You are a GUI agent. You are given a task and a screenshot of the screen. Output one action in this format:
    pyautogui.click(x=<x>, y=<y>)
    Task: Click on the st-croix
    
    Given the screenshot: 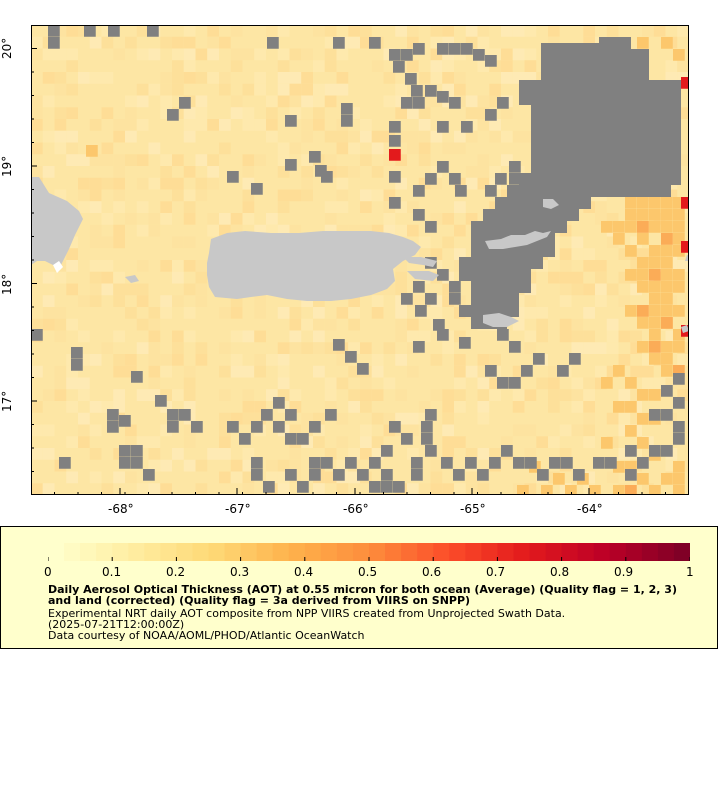 What is the action you would take?
    pyautogui.click(x=501, y=320)
    